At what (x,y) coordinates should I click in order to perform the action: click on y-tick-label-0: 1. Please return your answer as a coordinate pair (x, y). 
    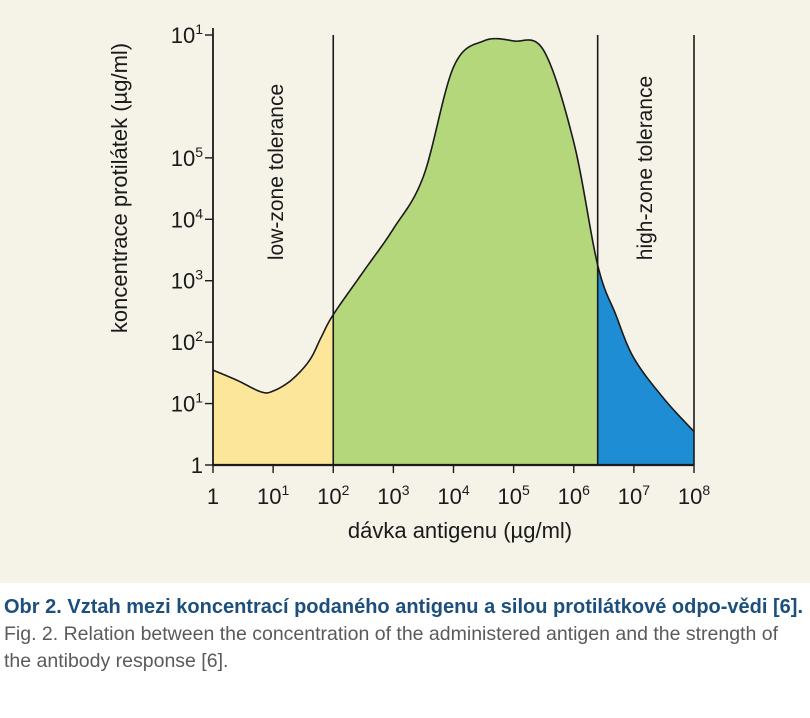
    Looking at the image, I should click on (197, 465).